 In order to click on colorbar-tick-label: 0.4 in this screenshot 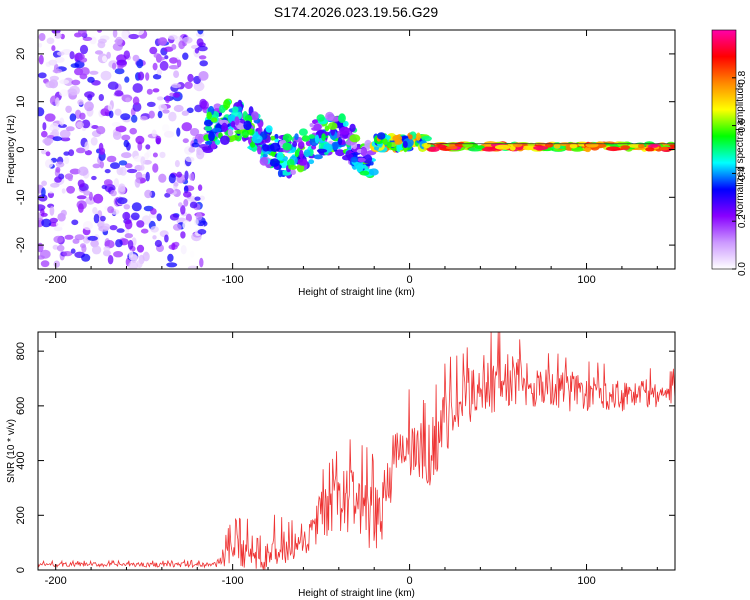, I will do `click(742, 173)`.